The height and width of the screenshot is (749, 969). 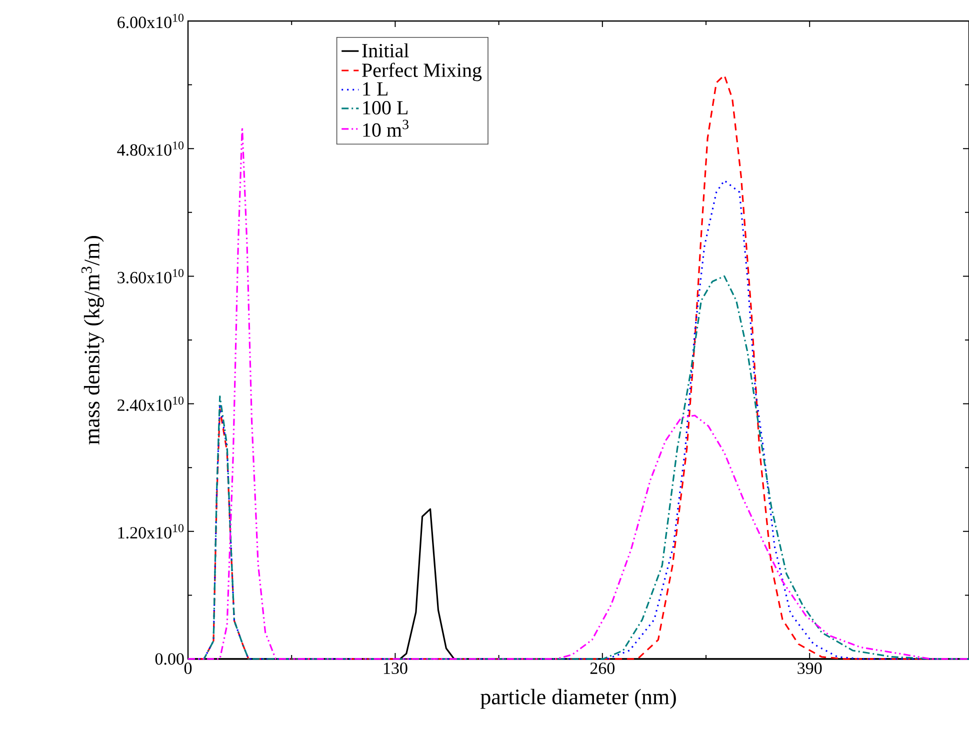 I want to click on y-tick-label: 4.80x10$^{10}$, so click(x=150, y=148).